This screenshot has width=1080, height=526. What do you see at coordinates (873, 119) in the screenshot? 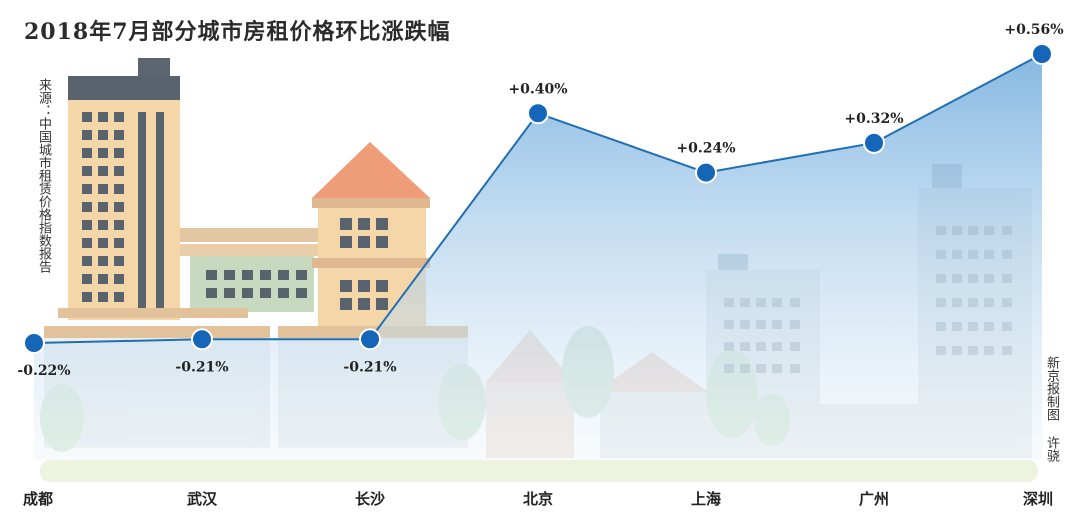
I see `data-label: +0.32%` at bounding box center [873, 119].